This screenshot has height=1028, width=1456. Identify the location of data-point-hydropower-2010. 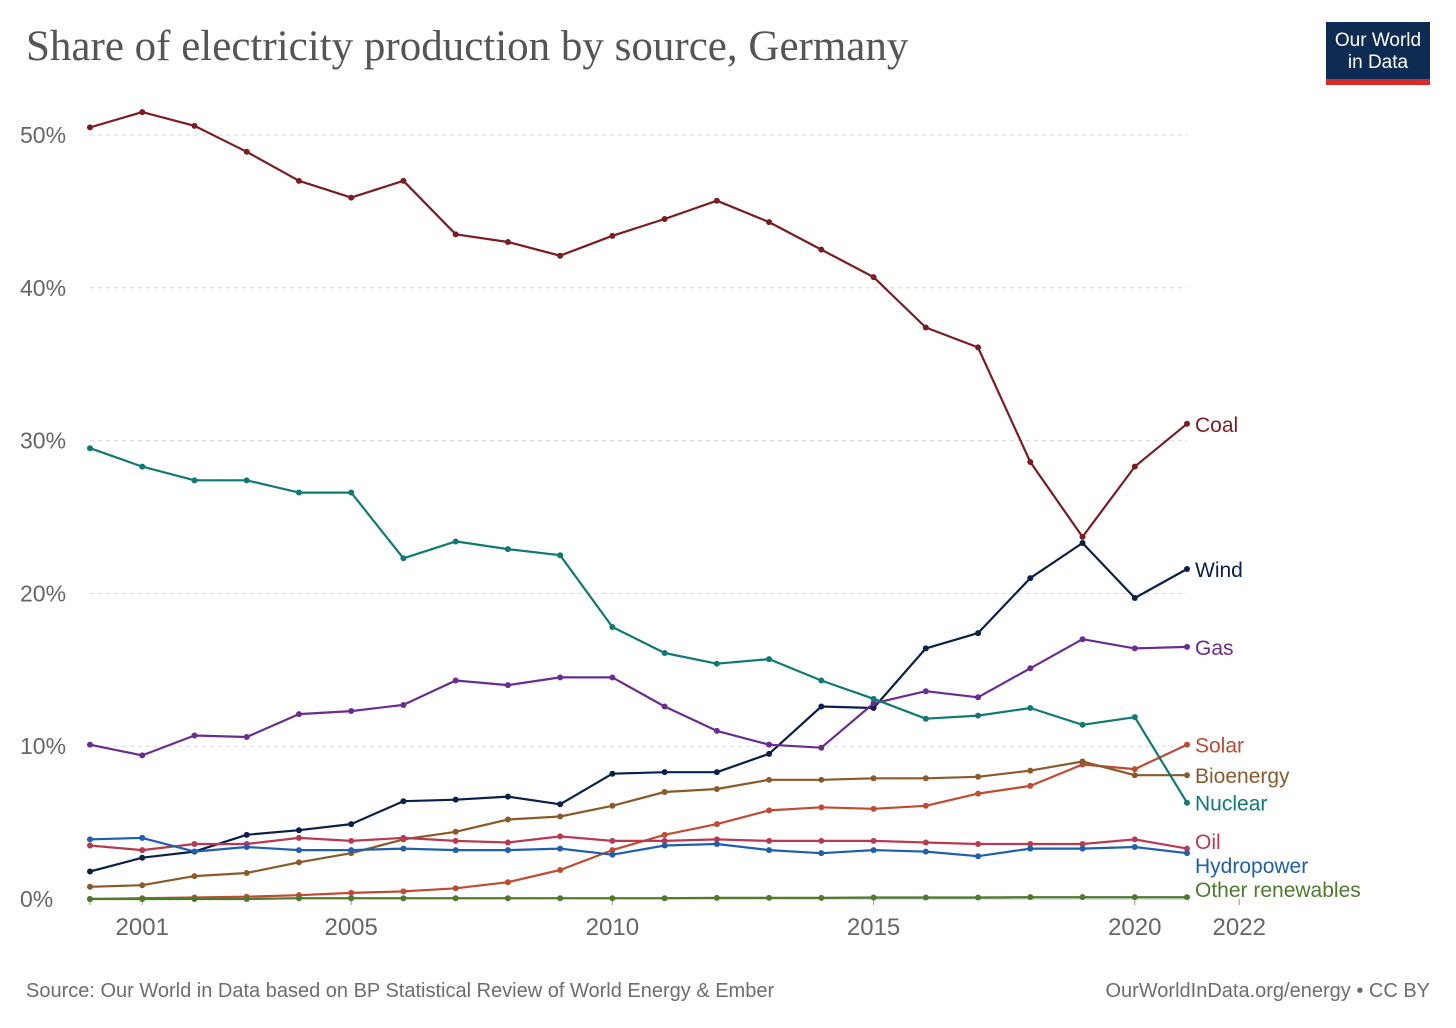
(612, 854).